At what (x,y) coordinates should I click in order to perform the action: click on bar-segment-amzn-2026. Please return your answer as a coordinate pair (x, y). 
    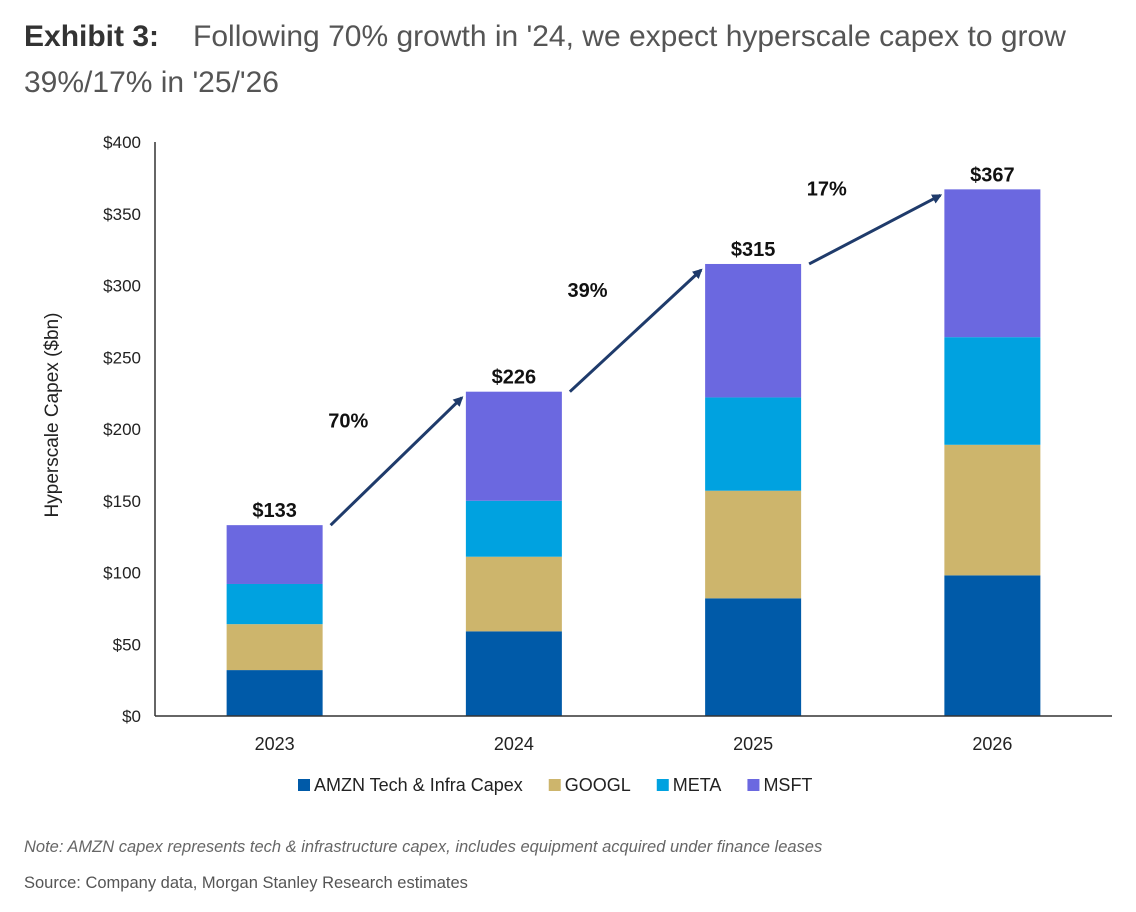
    Looking at the image, I should click on (992, 645).